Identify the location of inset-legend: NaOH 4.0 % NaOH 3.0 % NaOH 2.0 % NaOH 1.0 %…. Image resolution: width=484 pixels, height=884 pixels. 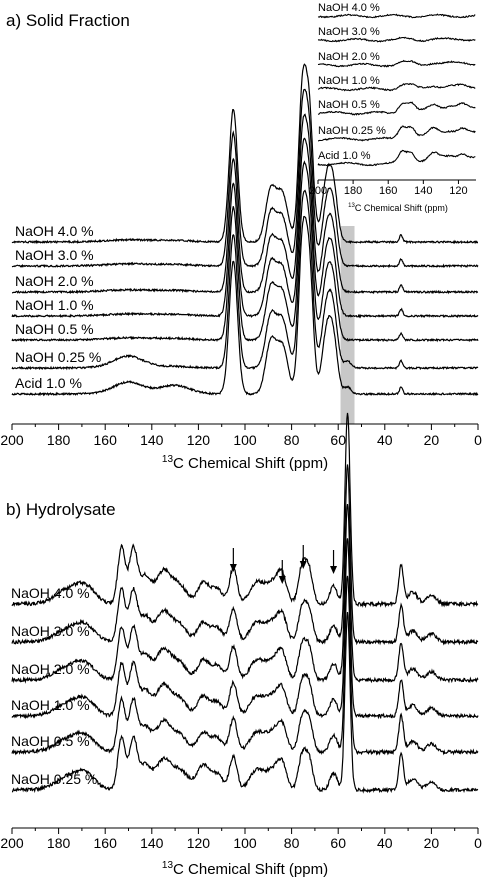
(352, 82).